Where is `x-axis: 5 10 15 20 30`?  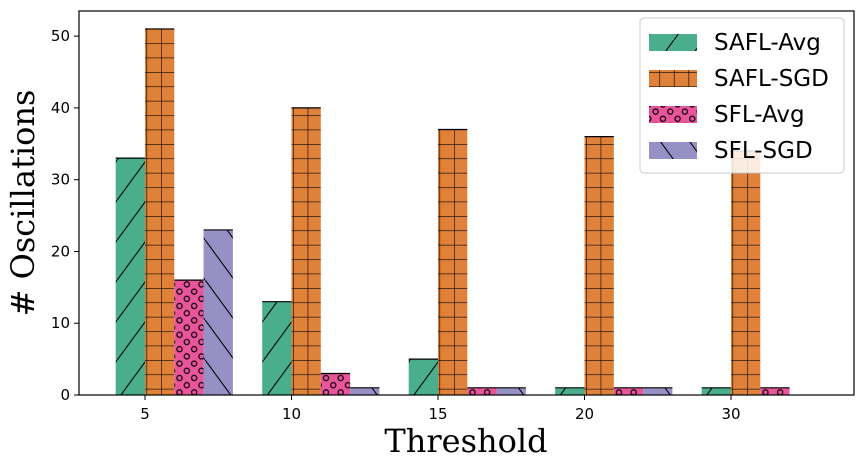
x-axis: 5 10 15 20 30 is located at coordinates (440, 409).